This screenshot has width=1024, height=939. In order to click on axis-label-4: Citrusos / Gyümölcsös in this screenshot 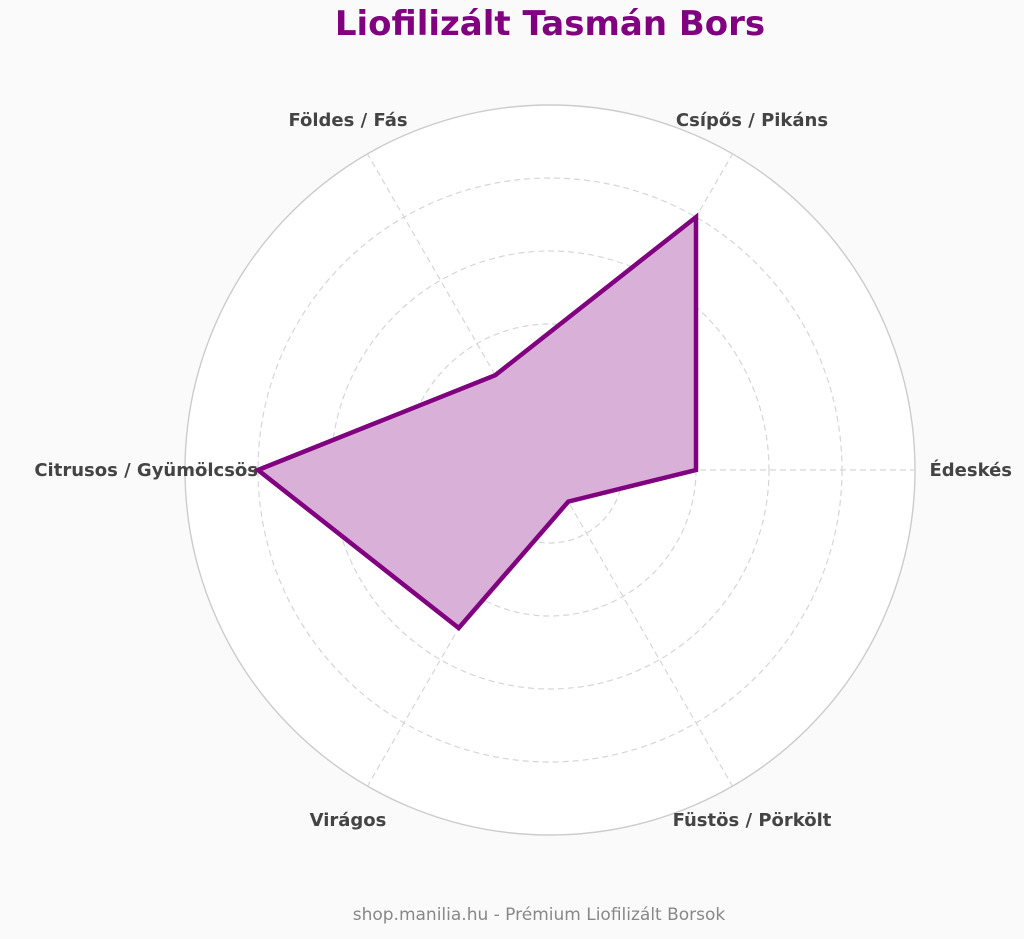, I will do `click(146, 470)`.